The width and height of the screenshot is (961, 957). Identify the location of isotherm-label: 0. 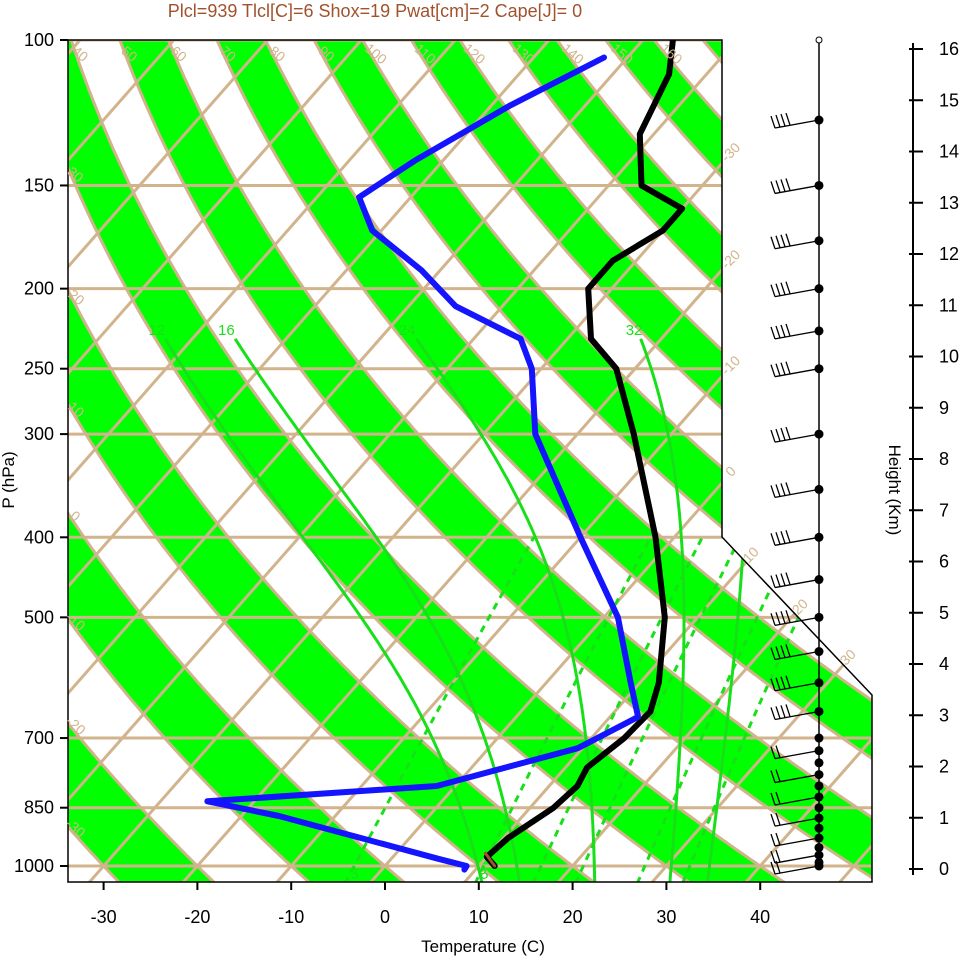
(730, 471).